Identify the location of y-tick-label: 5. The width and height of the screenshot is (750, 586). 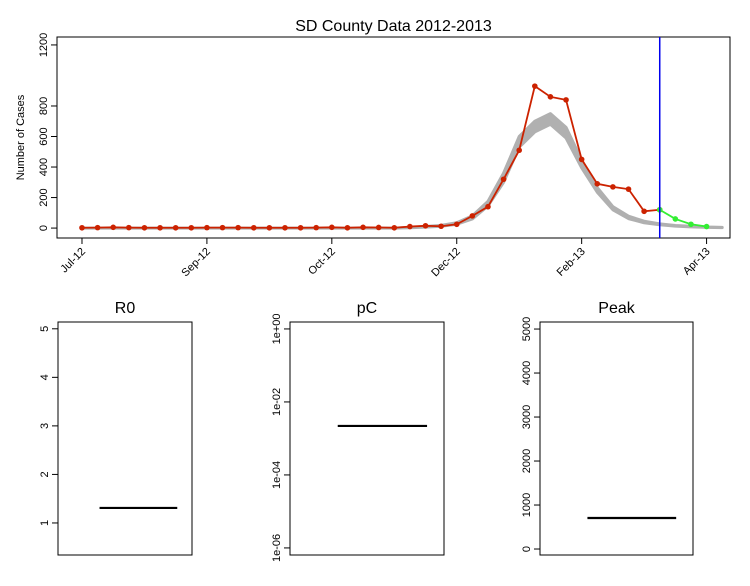
(45, 329).